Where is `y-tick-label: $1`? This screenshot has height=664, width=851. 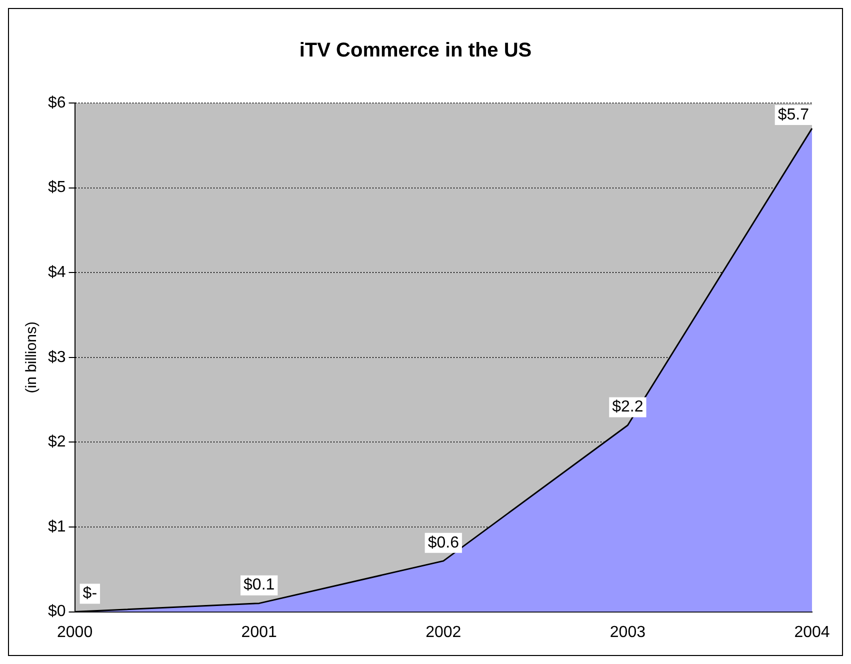 y-tick-label: $1 is located at coordinates (57, 527).